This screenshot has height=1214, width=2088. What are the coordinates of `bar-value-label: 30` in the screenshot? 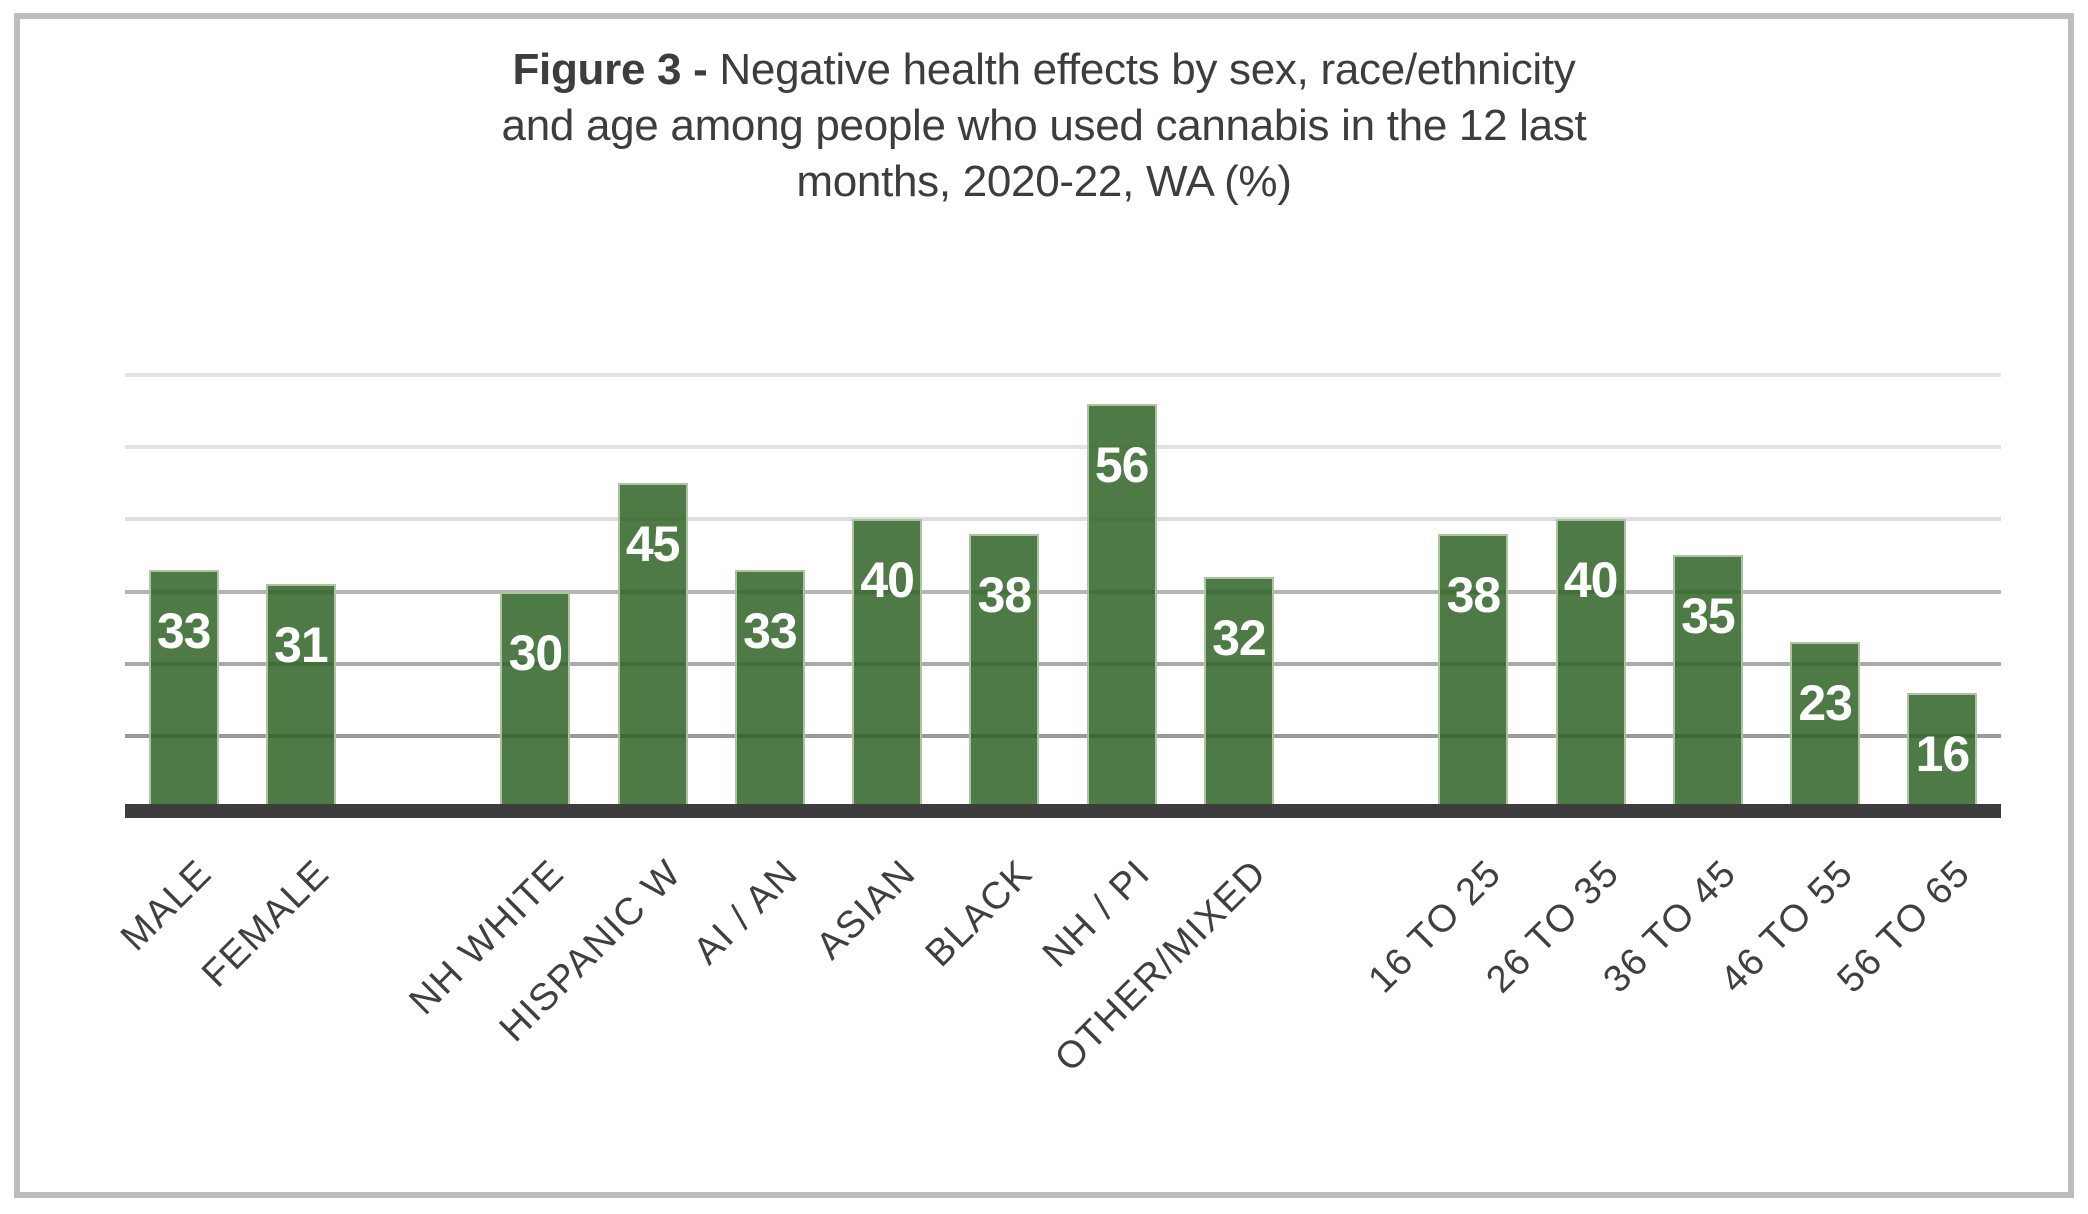 It's located at (536, 652).